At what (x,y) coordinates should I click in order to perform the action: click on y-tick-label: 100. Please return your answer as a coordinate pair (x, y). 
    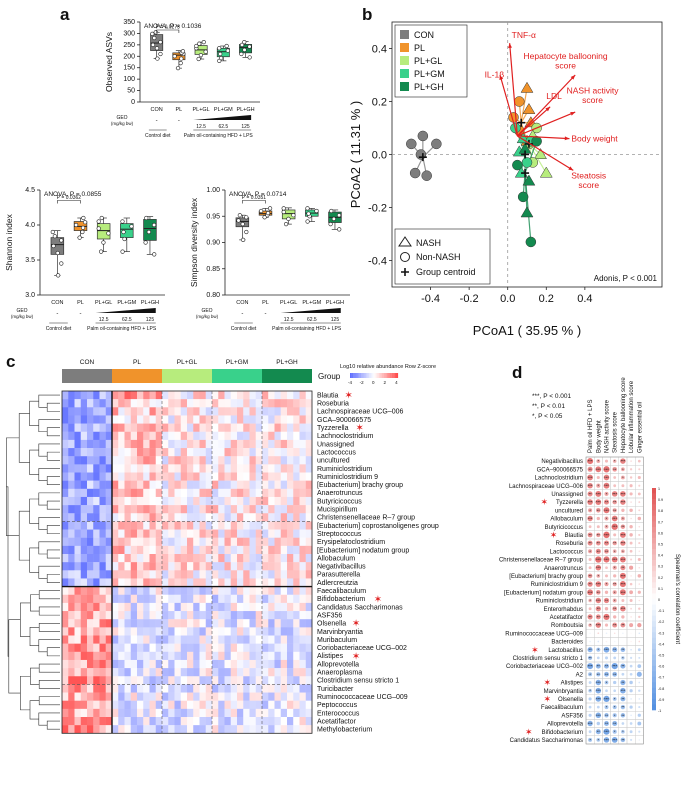
    Looking at the image, I should click on (129, 79).